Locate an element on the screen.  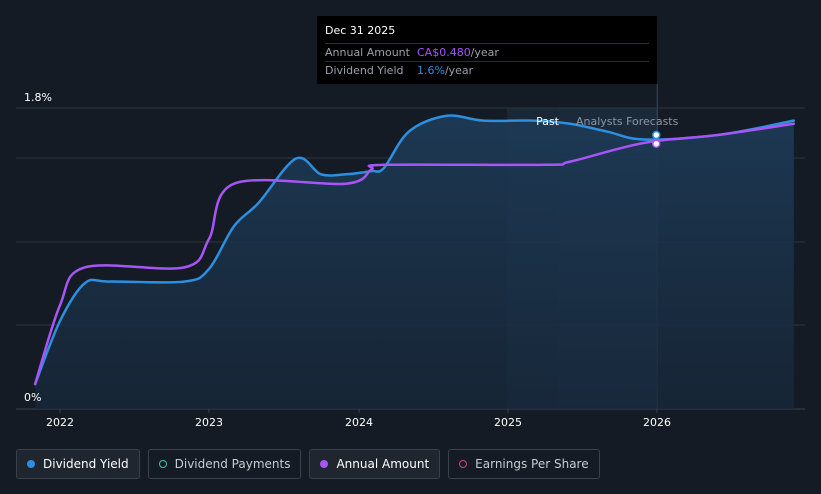
x-tick-label-2026: 2026 is located at coordinates (657, 422).